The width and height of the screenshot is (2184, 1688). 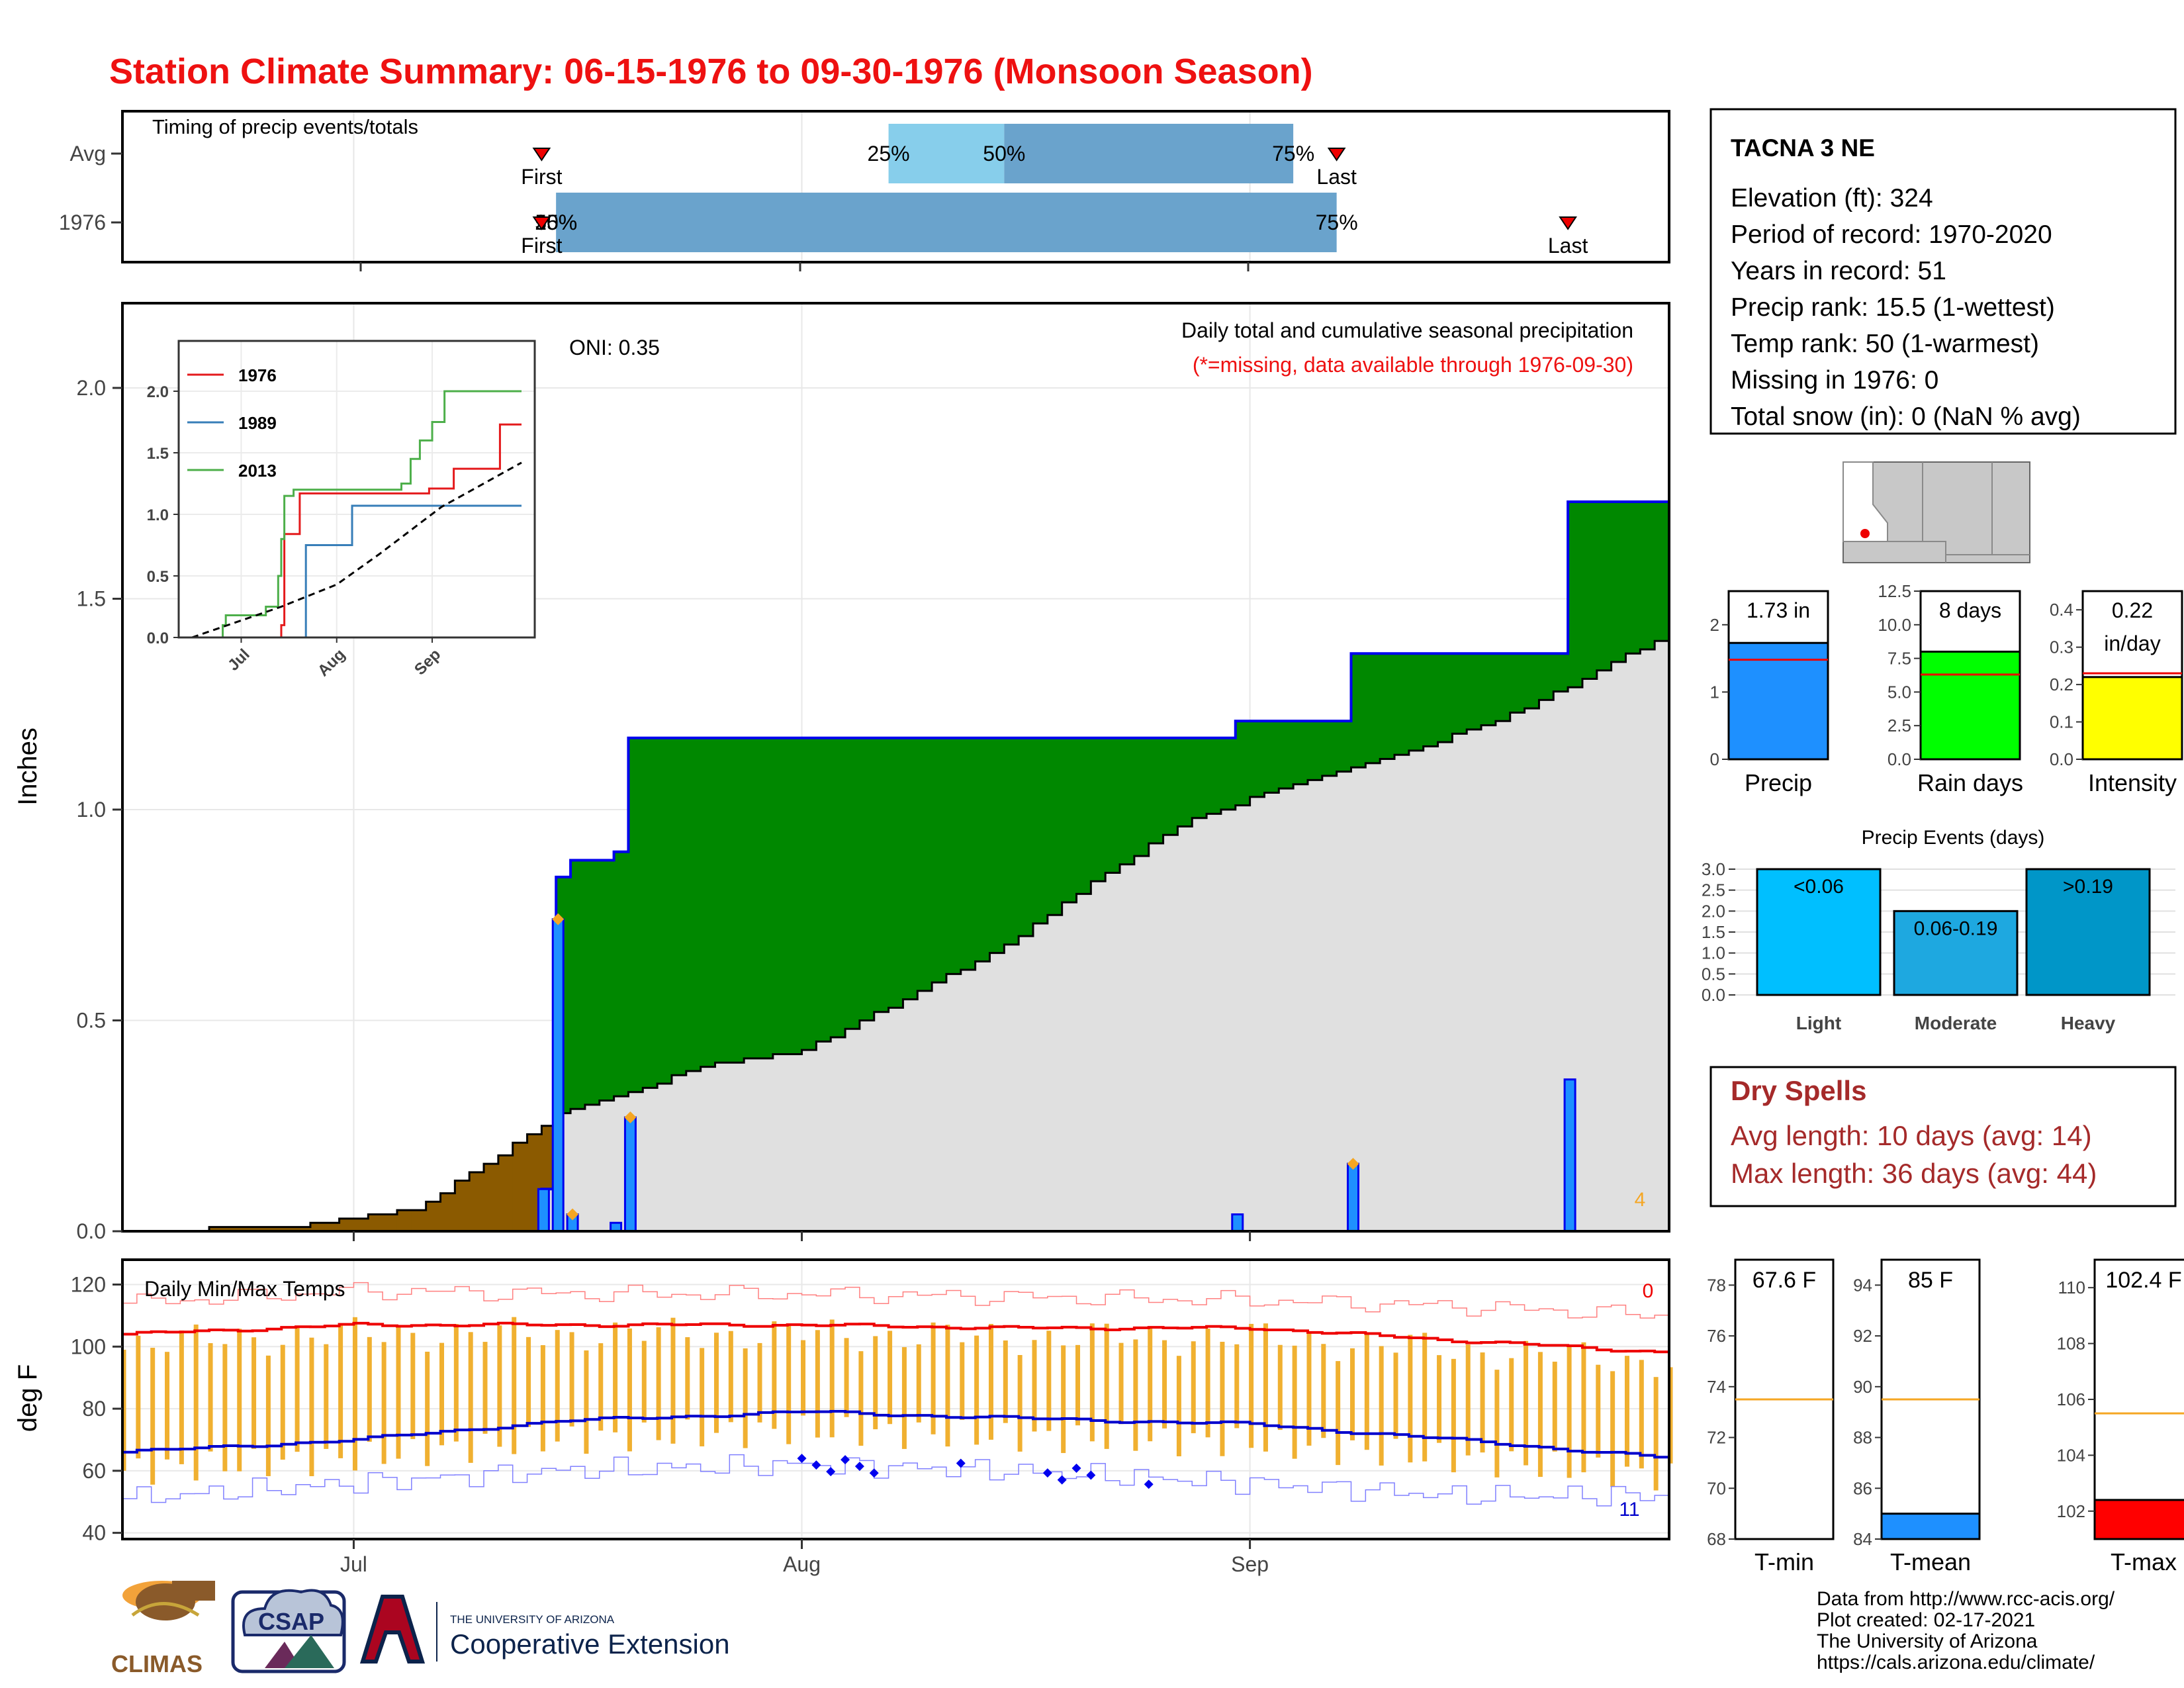 What do you see at coordinates (1784, 1280) in the screenshot?
I see `temp-value-label: 67.6 F` at bounding box center [1784, 1280].